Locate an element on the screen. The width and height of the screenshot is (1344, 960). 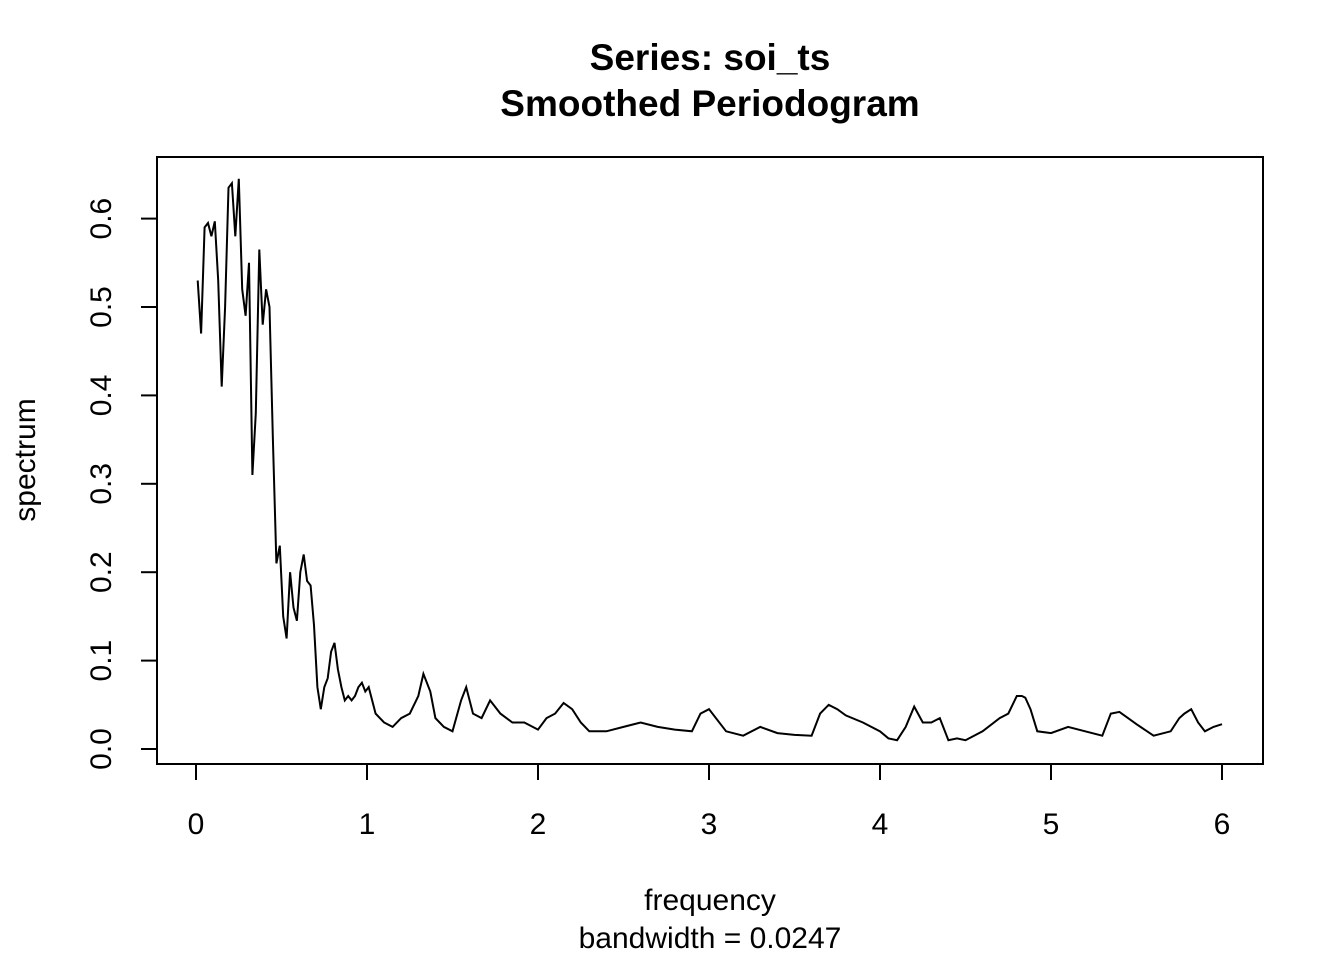
x-axis-label: frequency is located at coordinates (710, 900).